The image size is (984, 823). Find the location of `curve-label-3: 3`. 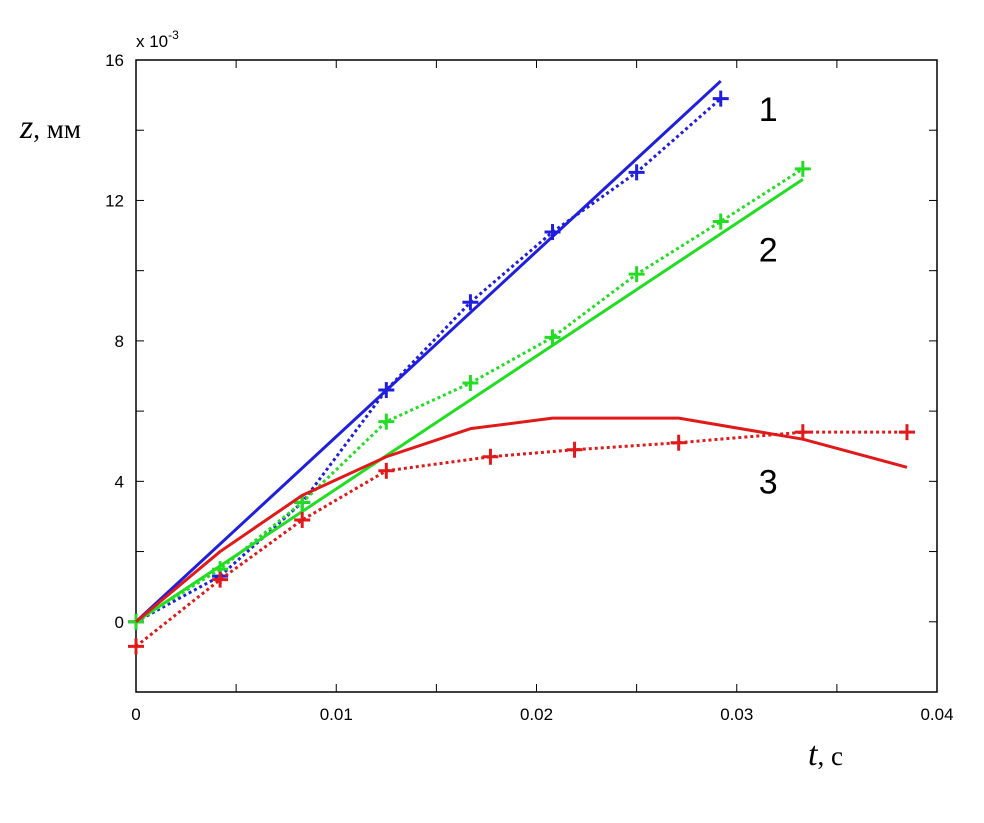

curve-label-3: 3 is located at coordinates (768, 482).